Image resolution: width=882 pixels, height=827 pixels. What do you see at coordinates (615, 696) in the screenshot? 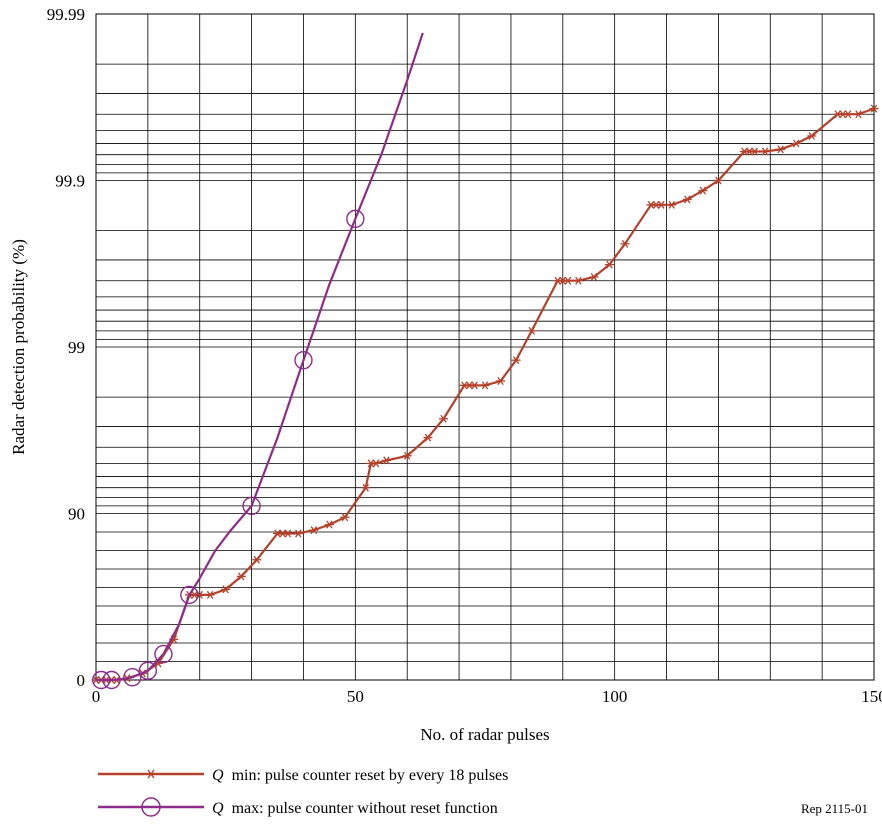
I see `x-tick-label: 100` at bounding box center [615, 696].